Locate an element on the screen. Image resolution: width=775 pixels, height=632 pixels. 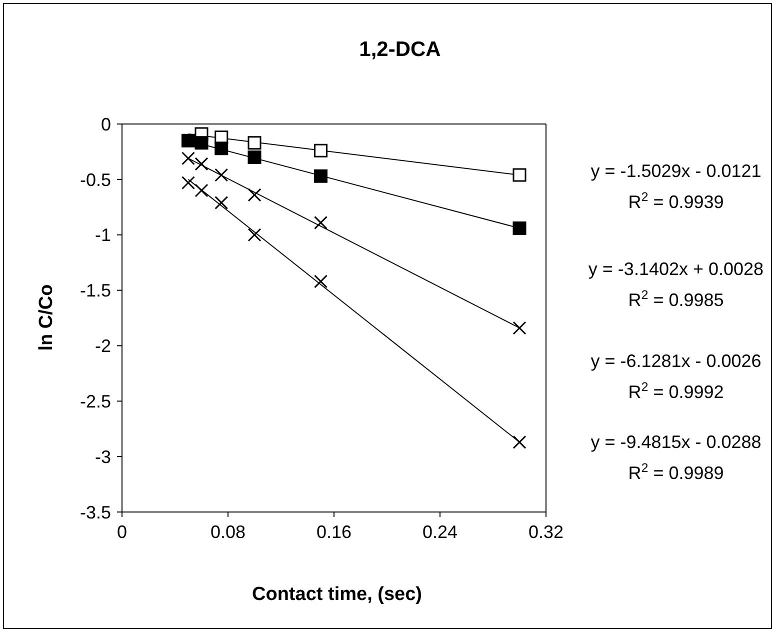
y-axis-title: ln C/Co is located at coordinates (46, 317).